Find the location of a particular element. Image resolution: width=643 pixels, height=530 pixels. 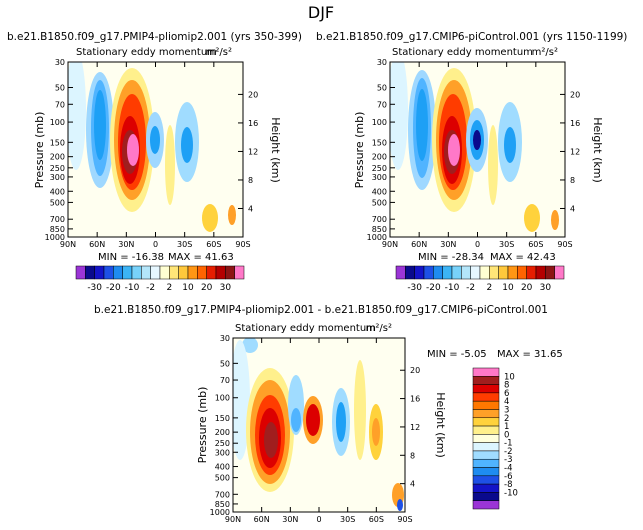

colorbar-label: -20 is located at coordinates (113, 288).